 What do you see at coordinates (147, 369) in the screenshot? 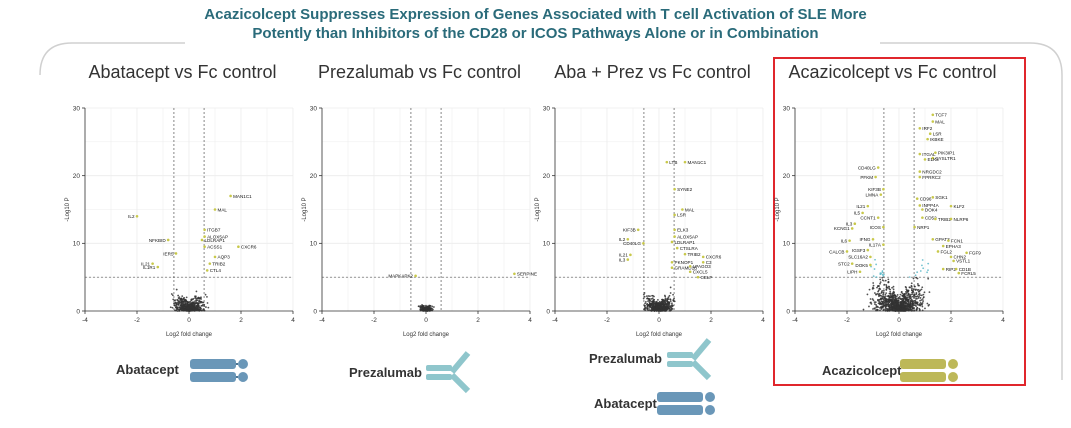
I see `drug-label-abatacept: Abatacept` at bounding box center [147, 369].